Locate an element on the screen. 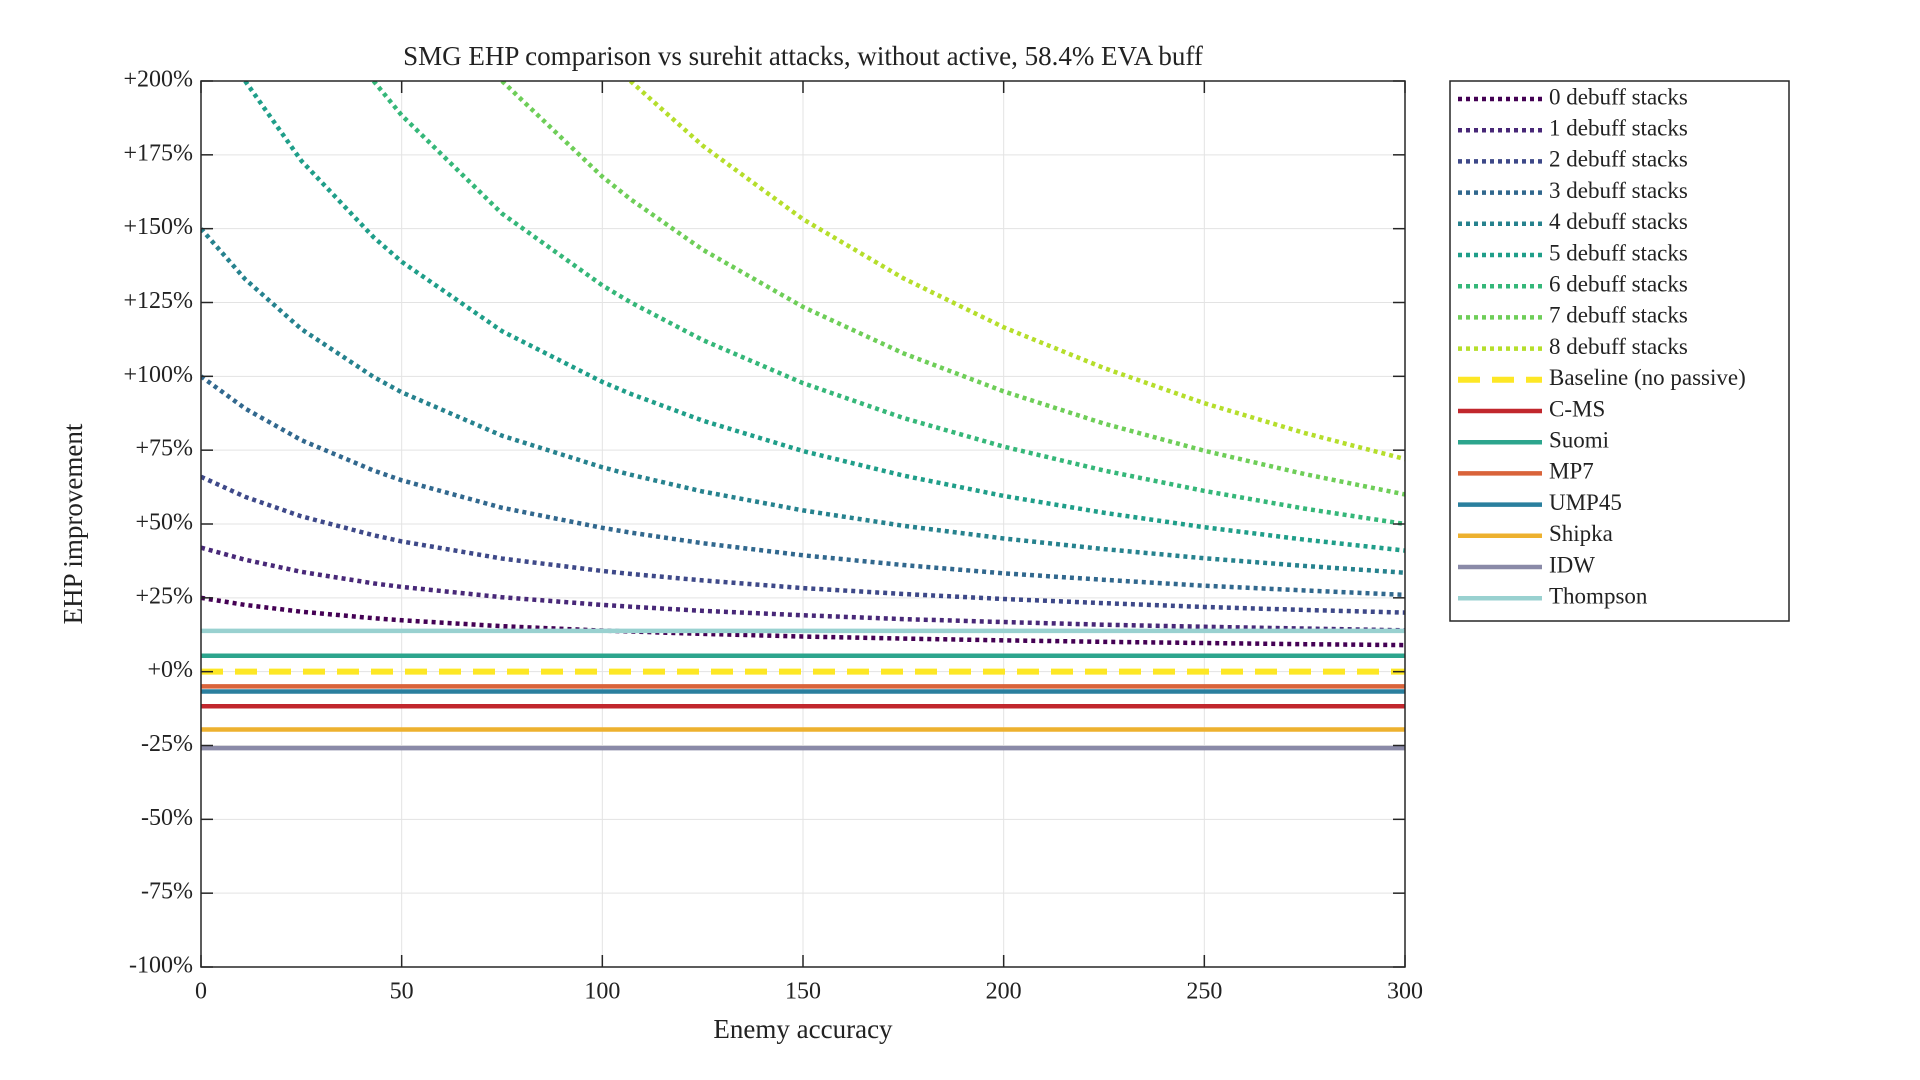 Image resolution: width=1920 pixels, height=1080 pixels. y-axis-label: EHP improvement is located at coordinates (73, 523).